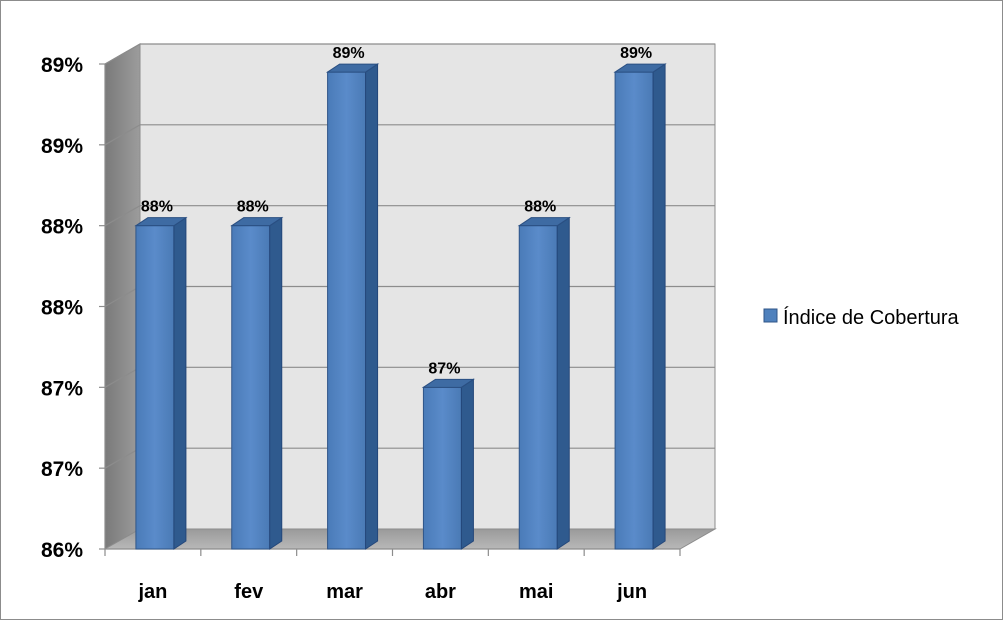  I want to click on data-label-abr: 87%, so click(444, 368).